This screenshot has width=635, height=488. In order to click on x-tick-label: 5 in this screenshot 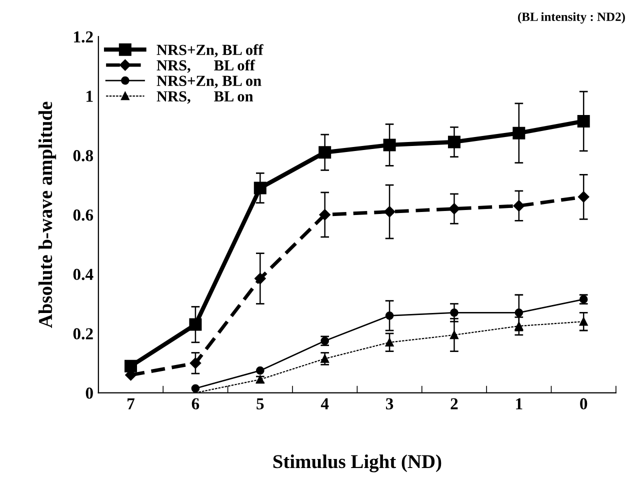, I will do `click(260, 404)`.